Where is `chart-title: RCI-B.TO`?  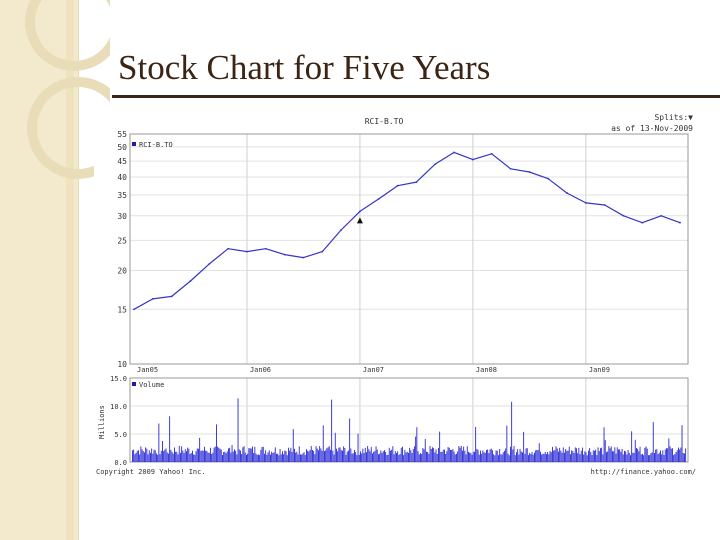 chart-title: RCI-B.TO is located at coordinates (384, 121).